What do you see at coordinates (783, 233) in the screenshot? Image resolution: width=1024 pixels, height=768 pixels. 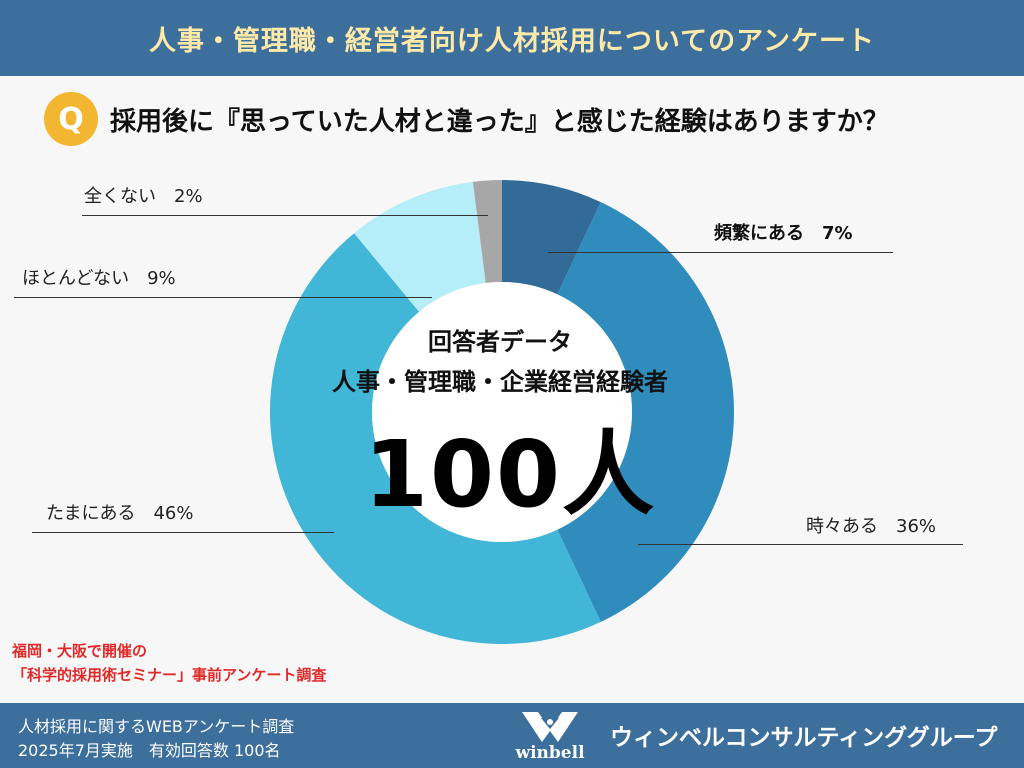 I see `label-frequently: 頻繁にある 7%` at bounding box center [783, 233].